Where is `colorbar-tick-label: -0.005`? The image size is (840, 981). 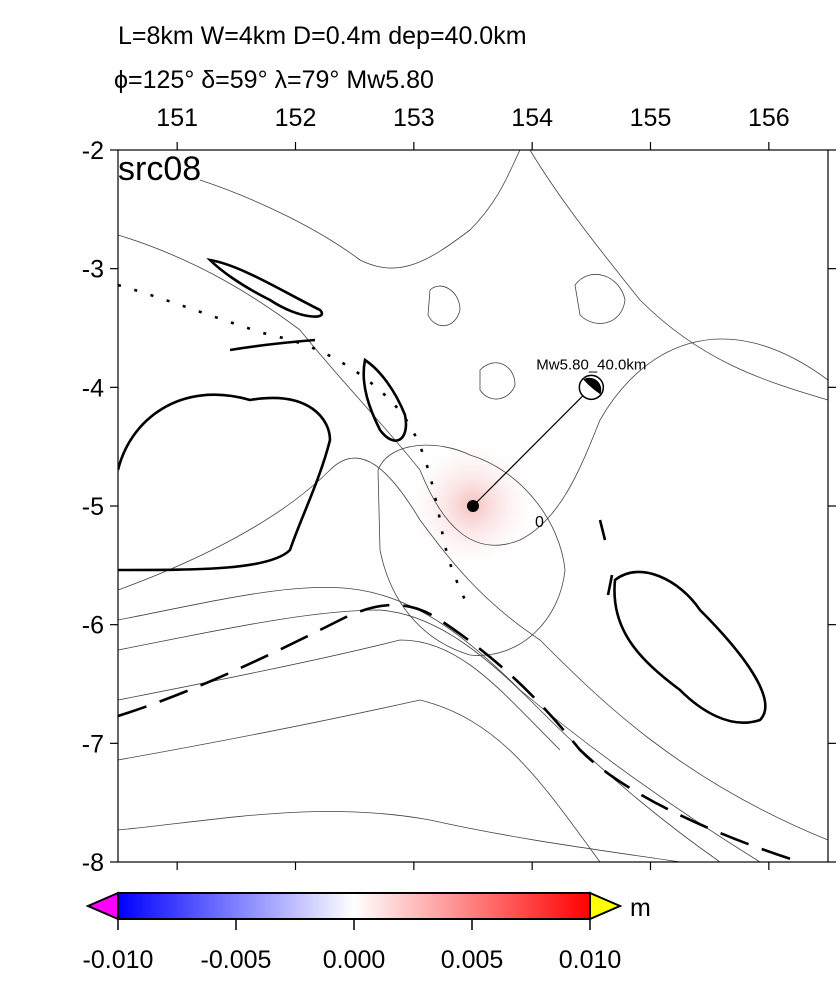 colorbar-tick-label: -0.005 is located at coordinates (236, 960).